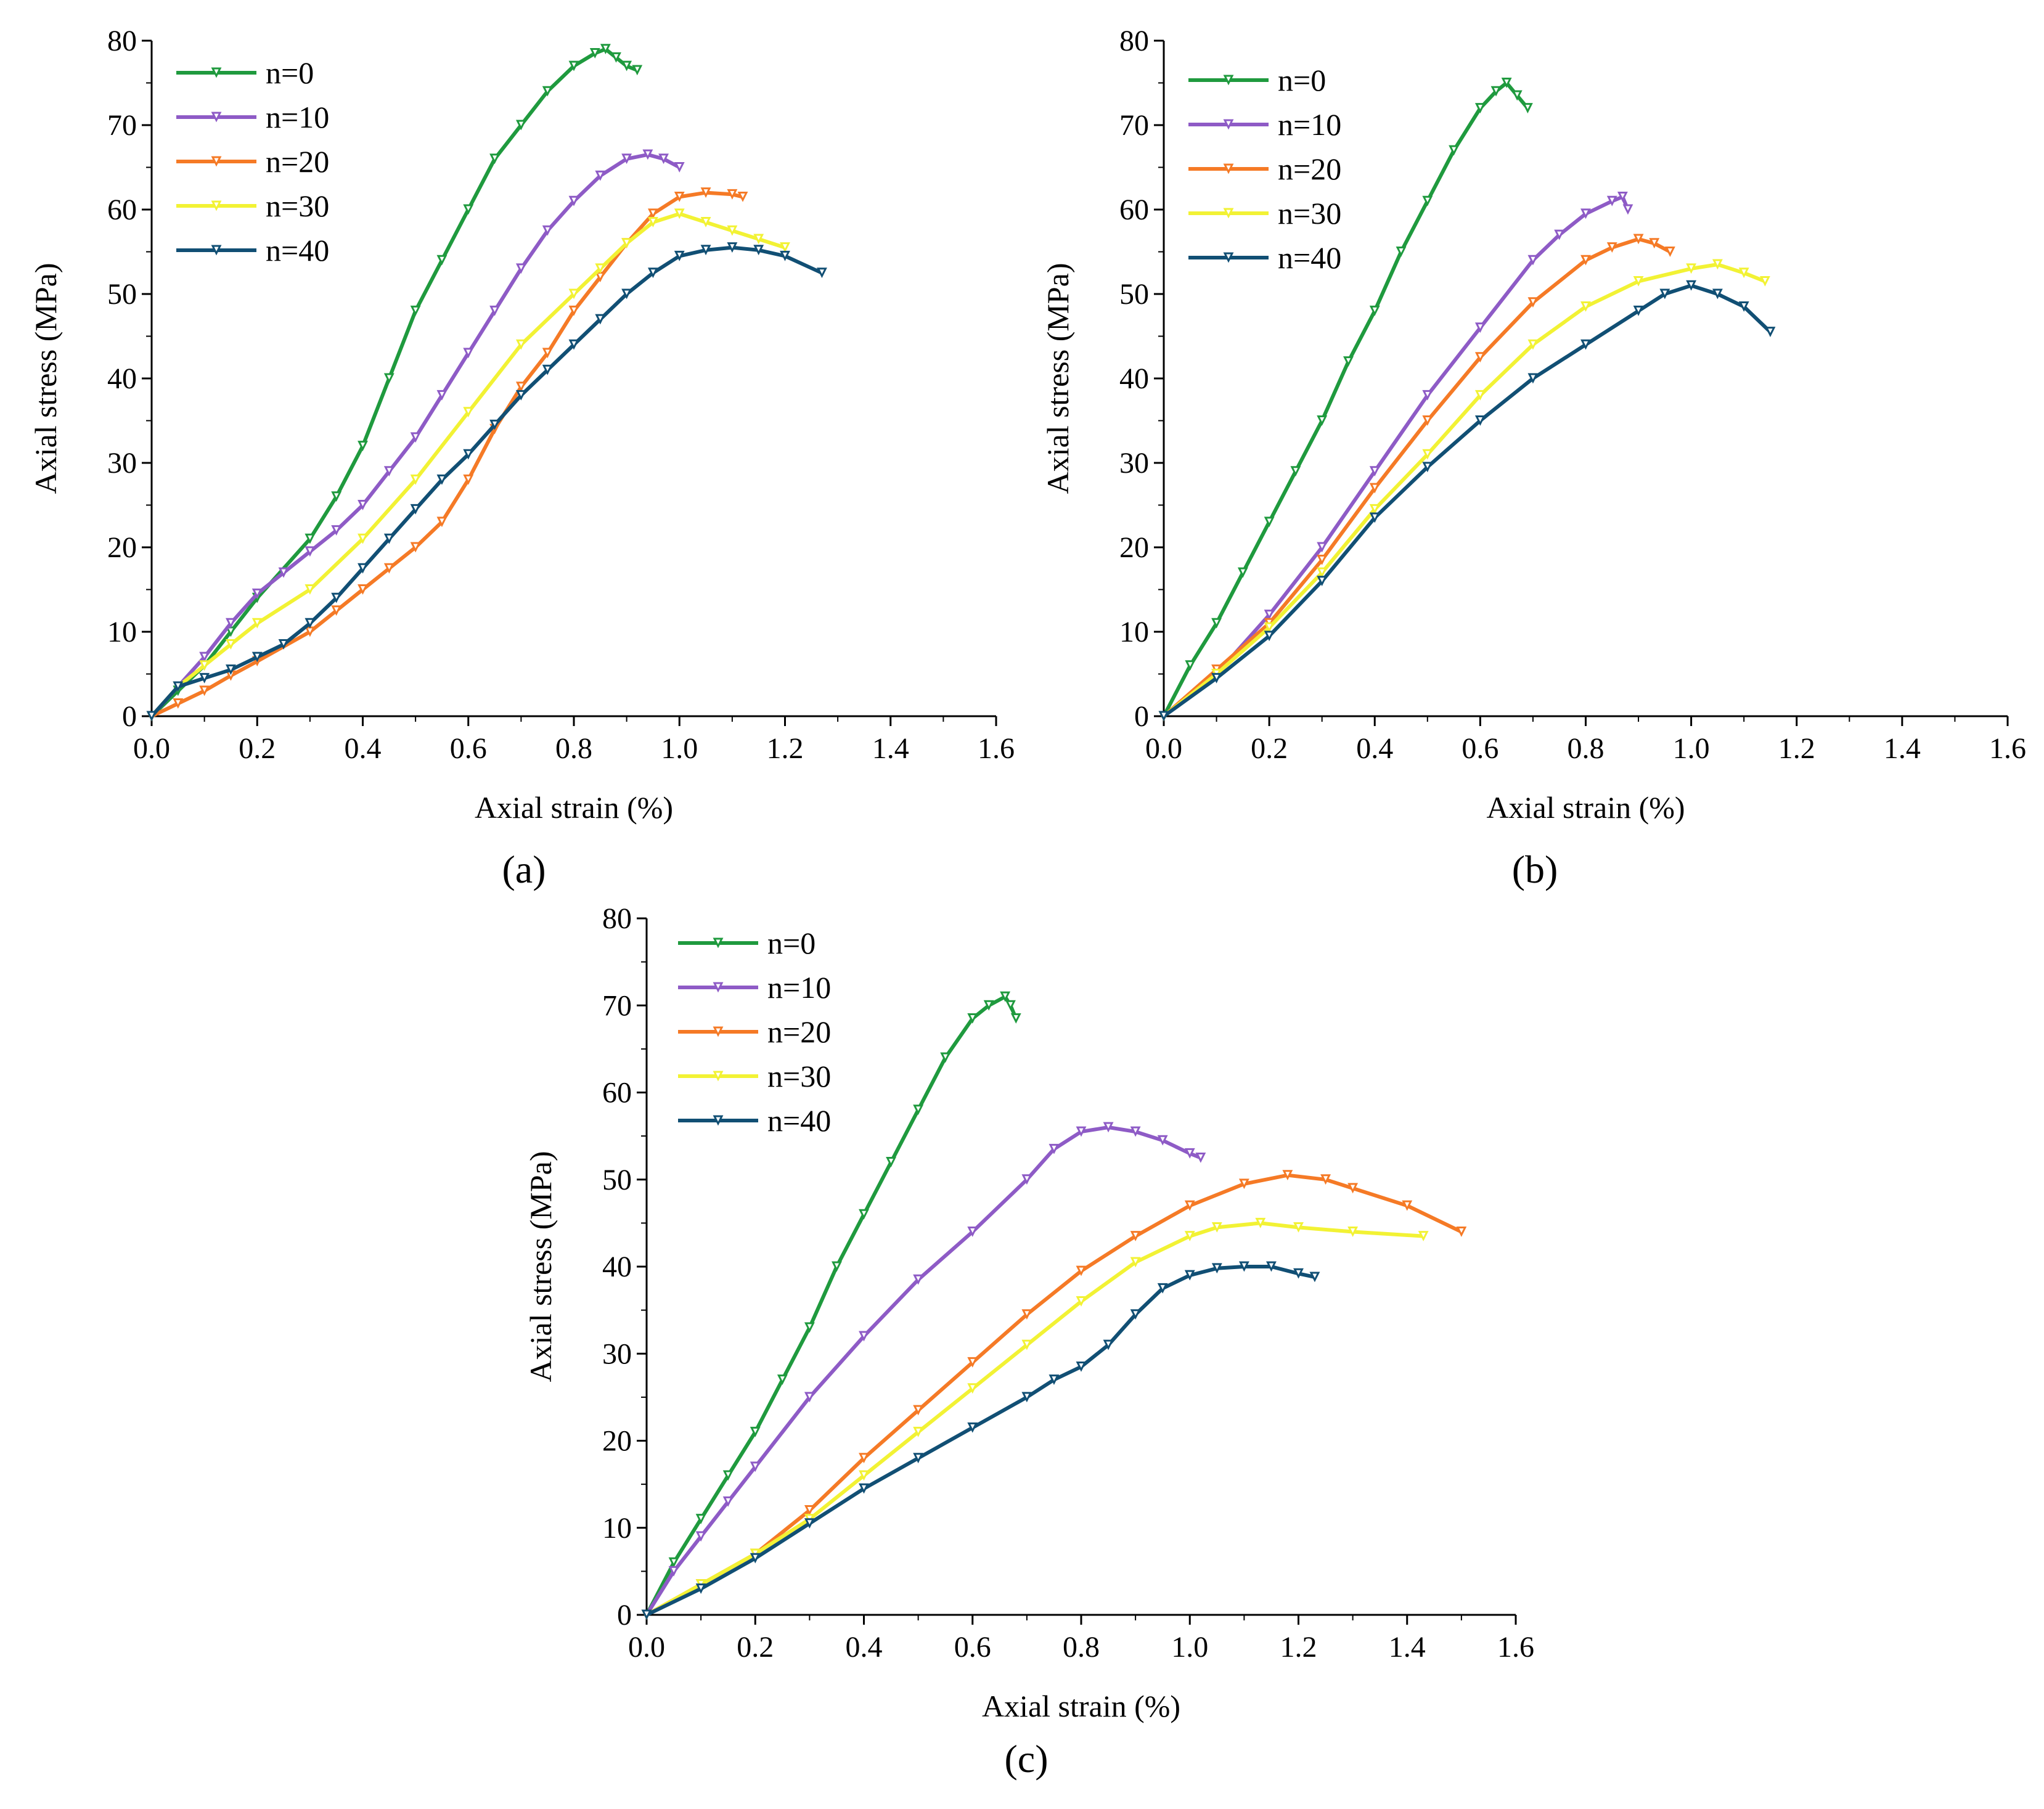 This screenshot has height=1809, width=2044. I want to click on legend-item: n=0, so click(1257, 80).